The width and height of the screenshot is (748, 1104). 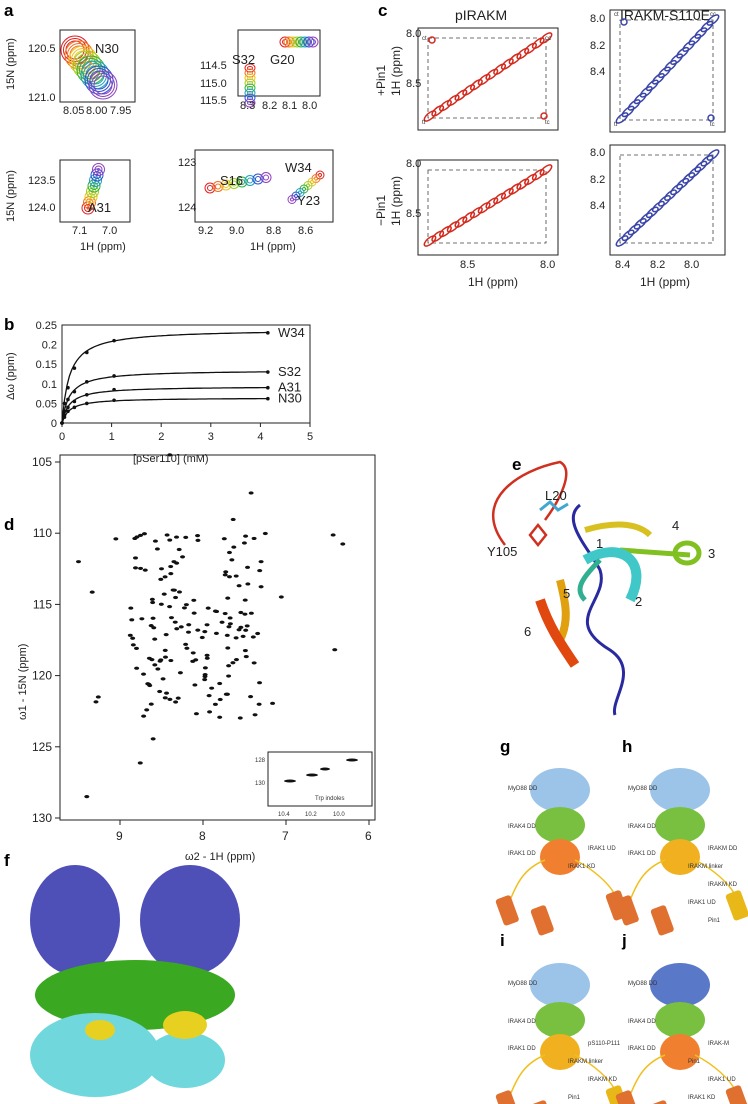 I want to click on c-row-label-plus: +Pin1, so click(x=381, y=80).